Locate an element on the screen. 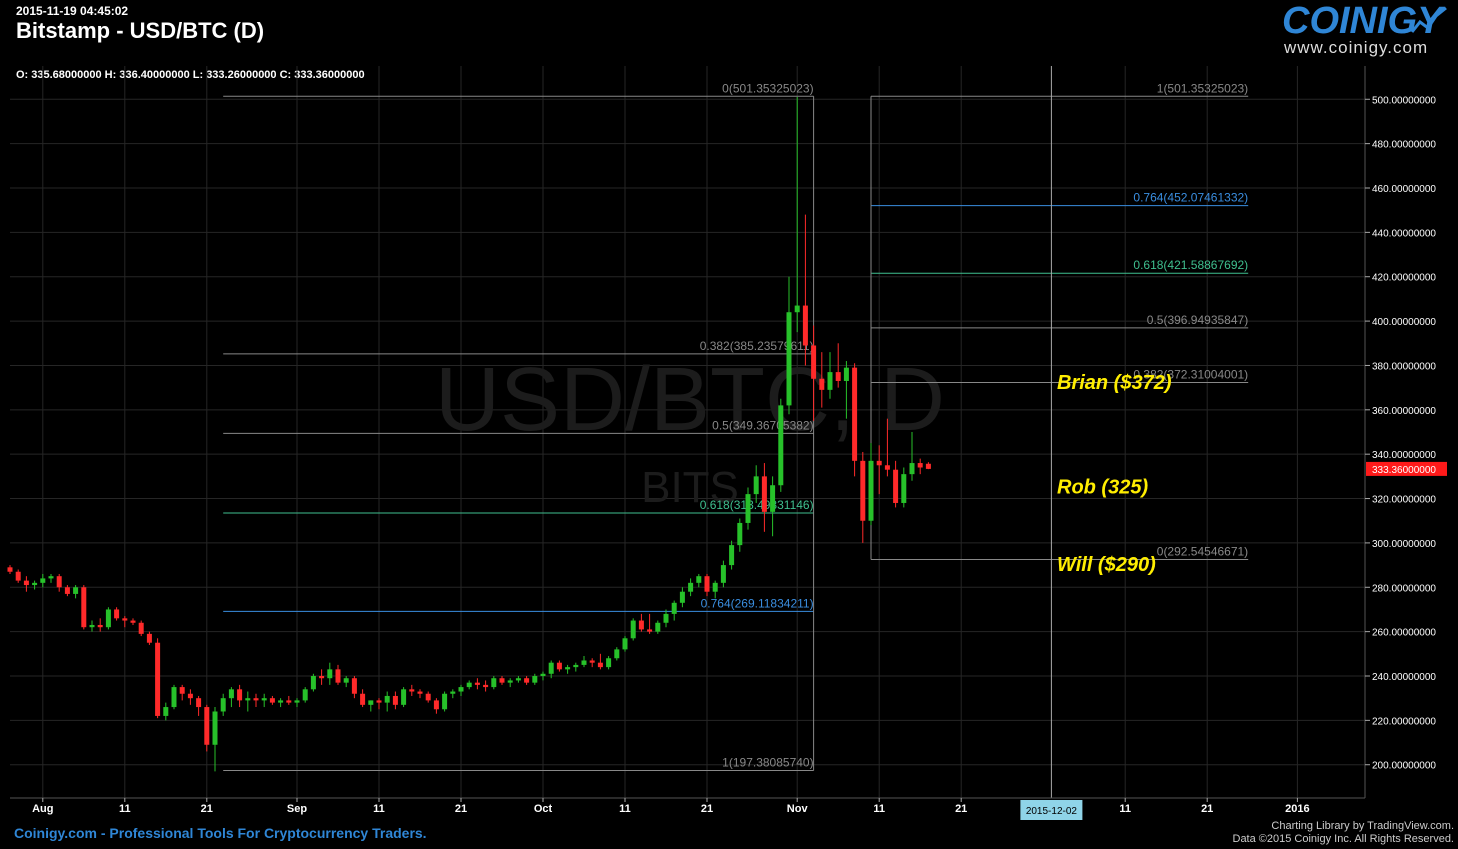 The height and width of the screenshot is (849, 1458). fib-level-label: 0.618(313.49831146) is located at coordinates (757, 505).